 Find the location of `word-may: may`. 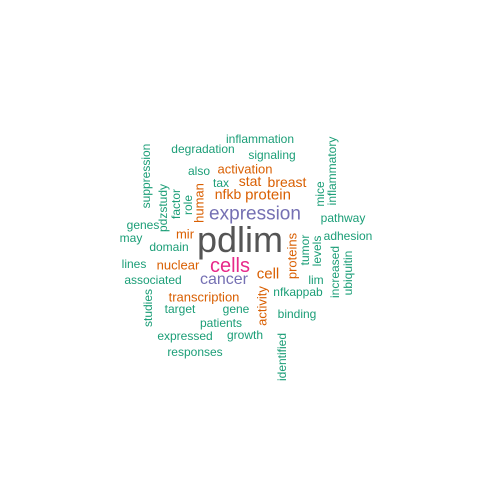

word-may: may is located at coordinates (131, 238).